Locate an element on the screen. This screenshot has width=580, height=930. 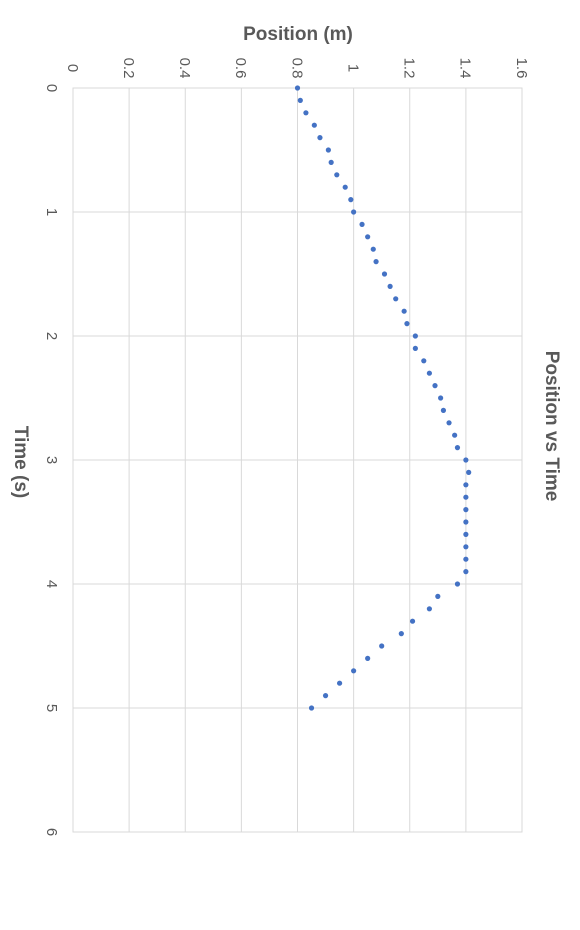
position-tick-label: 0 is located at coordinates (72, 68).